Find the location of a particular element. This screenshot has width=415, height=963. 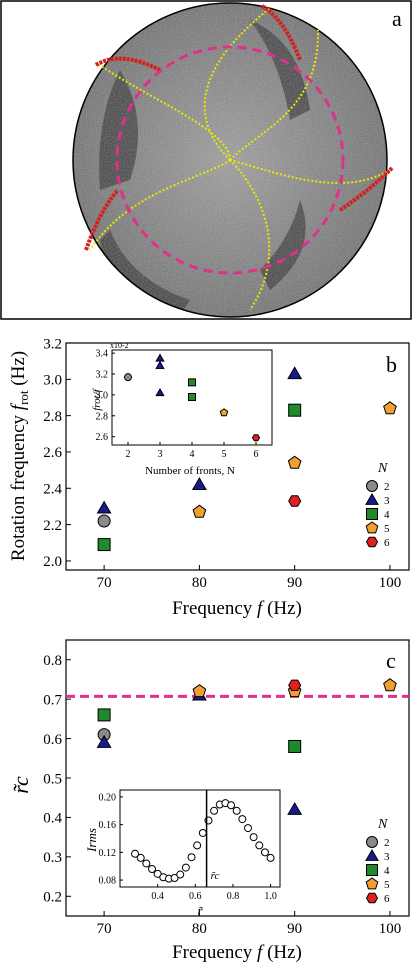

panel-b-legend-title: N is located at coordinates (382, 468).